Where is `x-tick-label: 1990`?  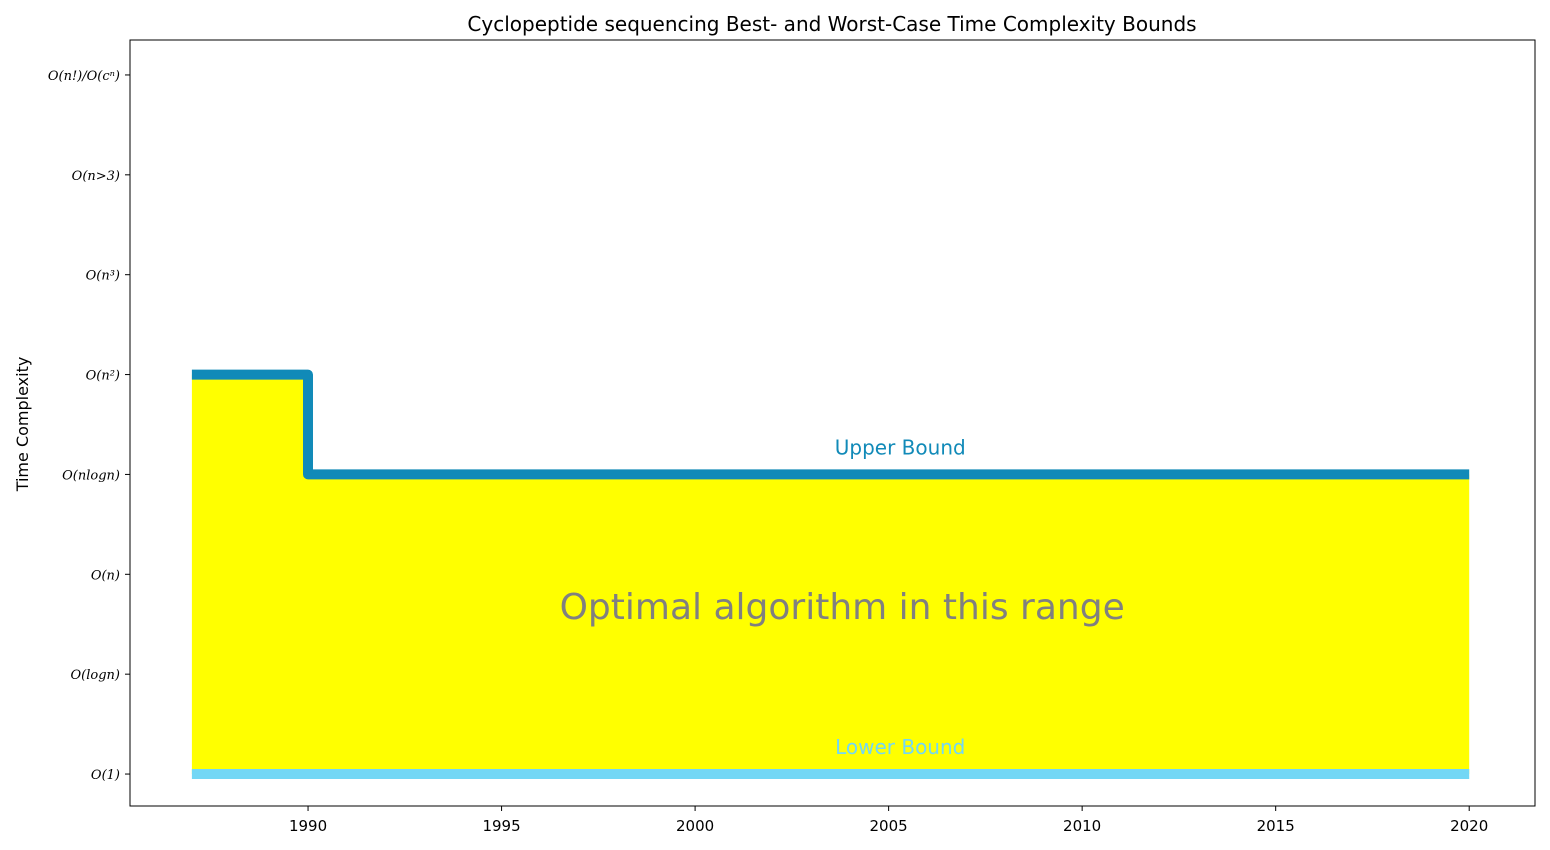
x-tick-label: 1990 is located at coordinates (308, 826).